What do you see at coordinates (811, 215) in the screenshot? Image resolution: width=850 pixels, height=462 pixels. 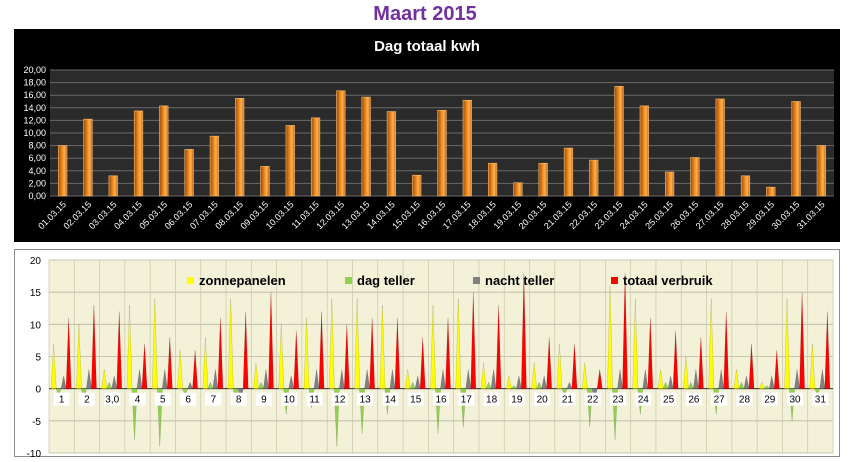 I see `x-tick-label: 31.03.15` at bounding box center [811, 215].